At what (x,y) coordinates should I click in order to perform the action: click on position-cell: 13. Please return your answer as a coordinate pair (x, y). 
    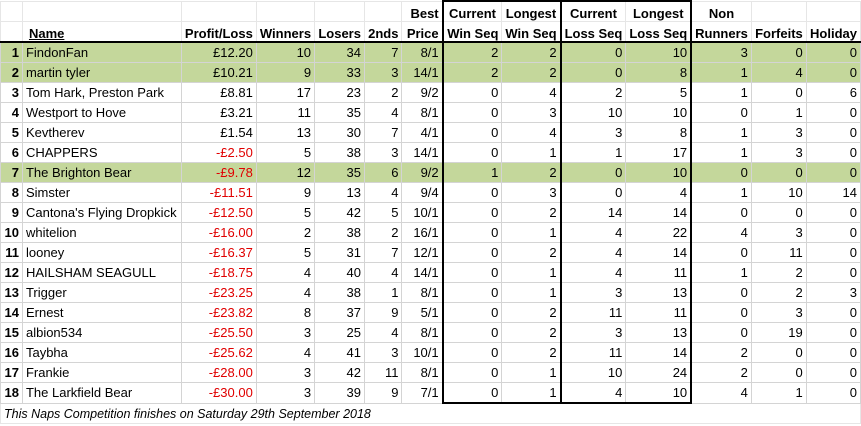
    Looking at the image, I should click on (11, 292).